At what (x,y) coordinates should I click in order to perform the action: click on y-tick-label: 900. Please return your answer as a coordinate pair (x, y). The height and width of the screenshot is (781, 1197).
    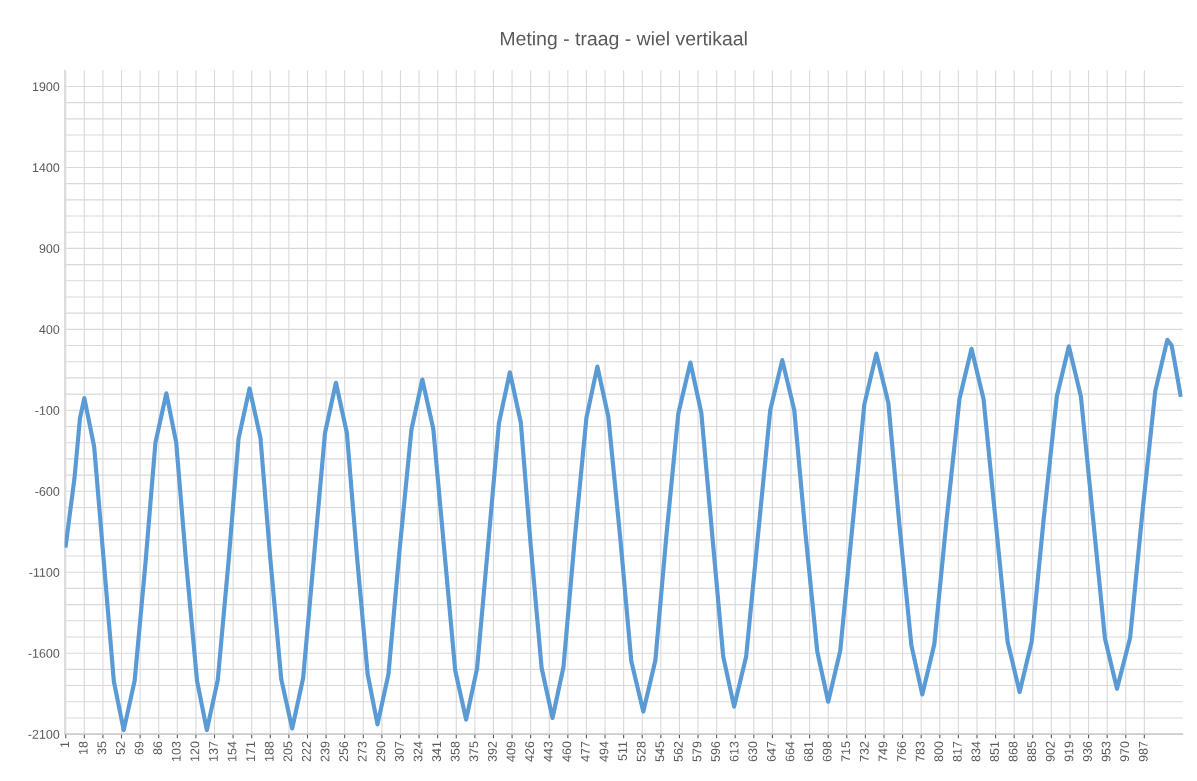
    Looking at the image, I should click on (49, 249).